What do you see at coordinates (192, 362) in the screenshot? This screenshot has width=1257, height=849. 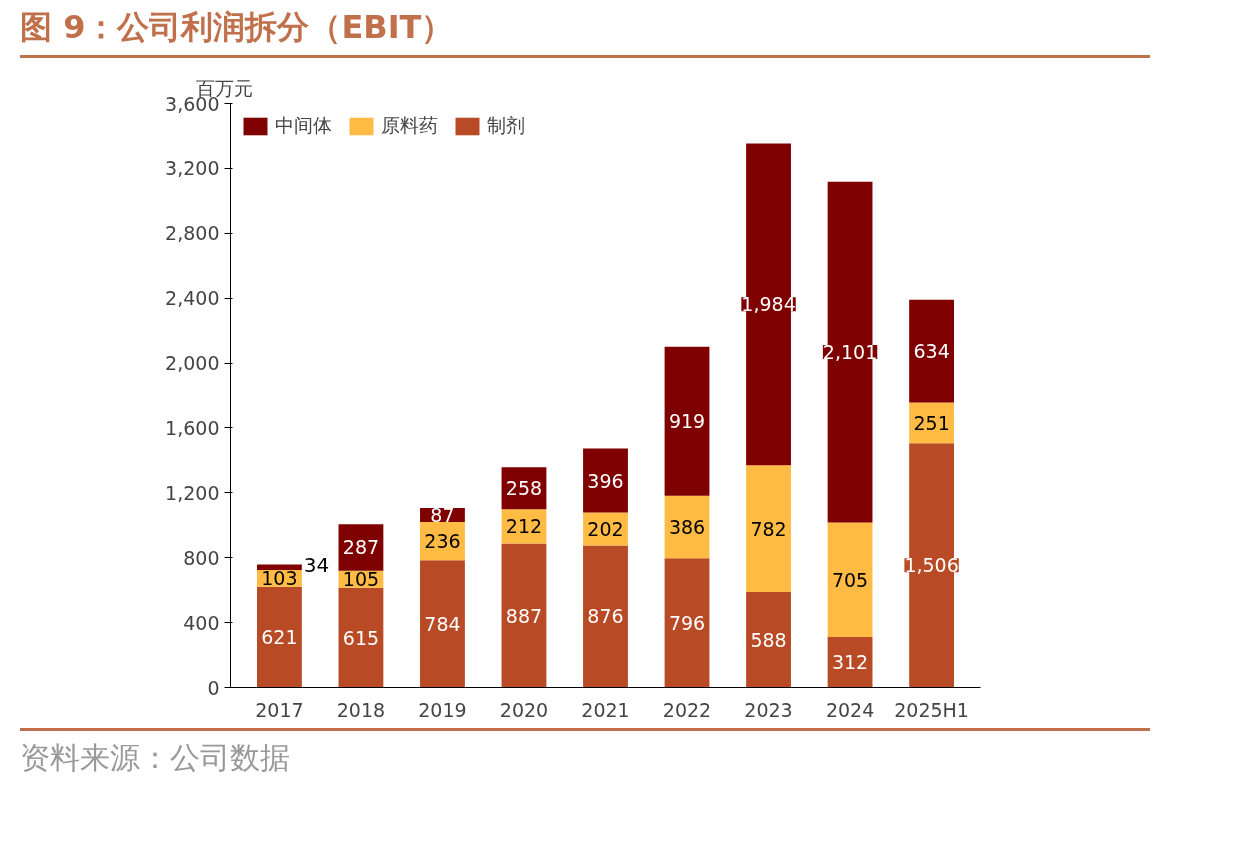 I see `y-tick-label: 2,000` at bounding box center [192, 362].